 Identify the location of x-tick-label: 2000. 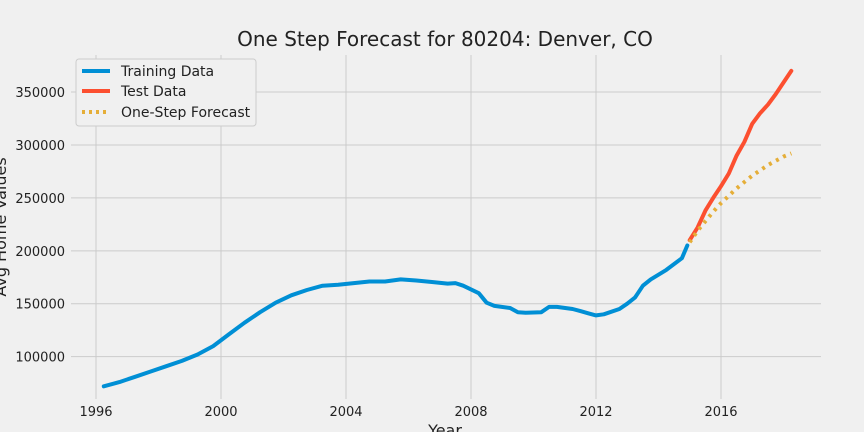
(220, 412).